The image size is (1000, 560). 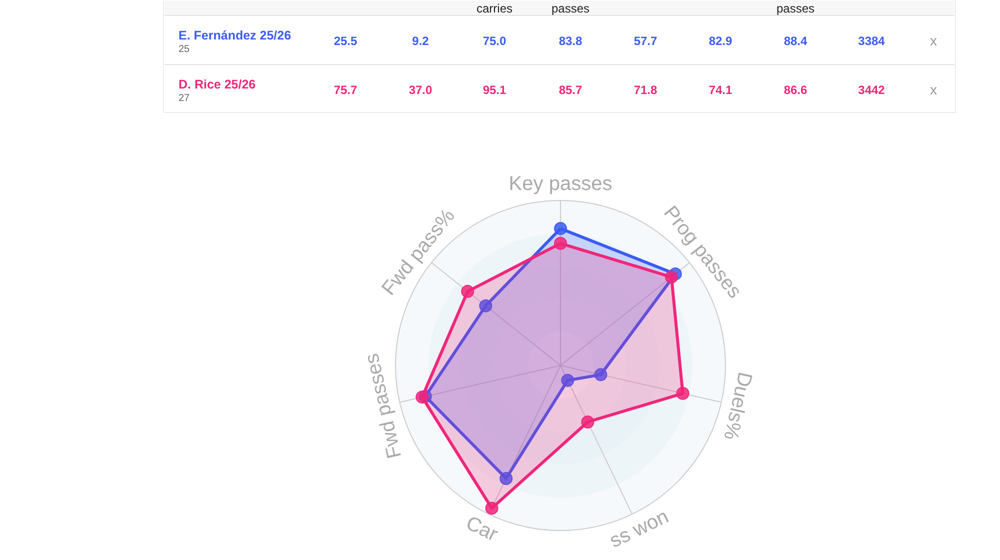 I want to click on spoke-label: Duels%, so click(x=737, y=406).